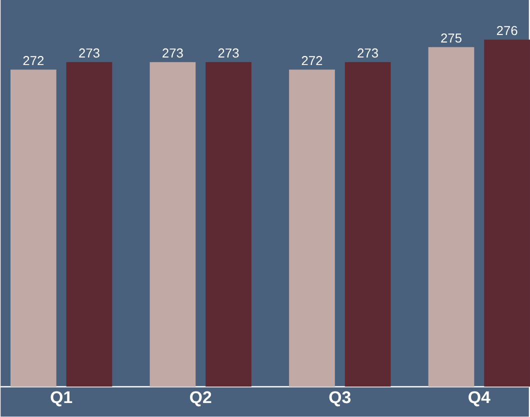 The width and height of the screenshot is (530, 417). What do you see at coordinates (479, 399) in the screenshot?
I see `x-tick-label: Q4` at bounding box center [479, 399].